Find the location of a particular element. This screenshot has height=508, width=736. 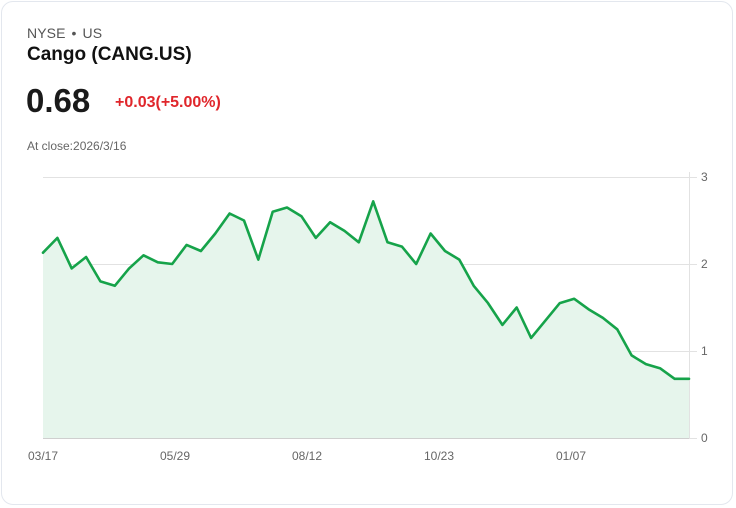

y-tick: 1 is located at coordinates (704, 351).